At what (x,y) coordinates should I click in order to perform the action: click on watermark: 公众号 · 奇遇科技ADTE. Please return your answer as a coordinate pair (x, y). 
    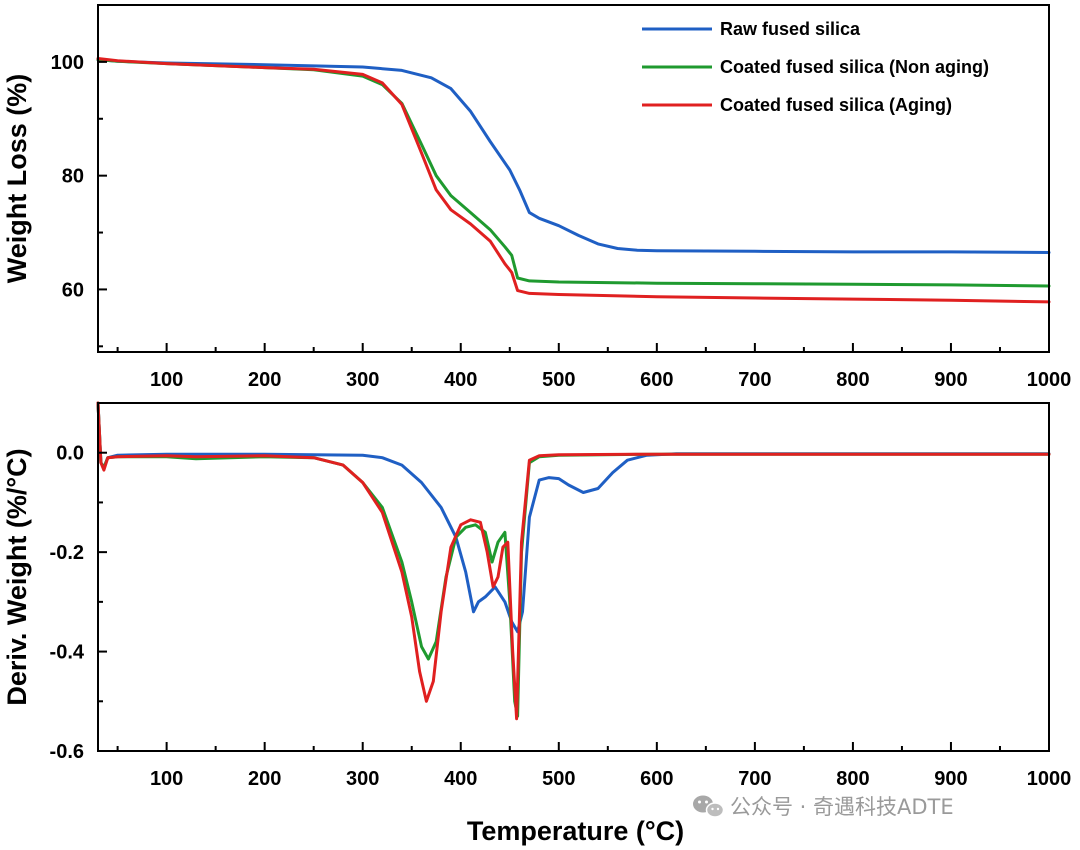
    Looking at the image, I should click on (823, 807).